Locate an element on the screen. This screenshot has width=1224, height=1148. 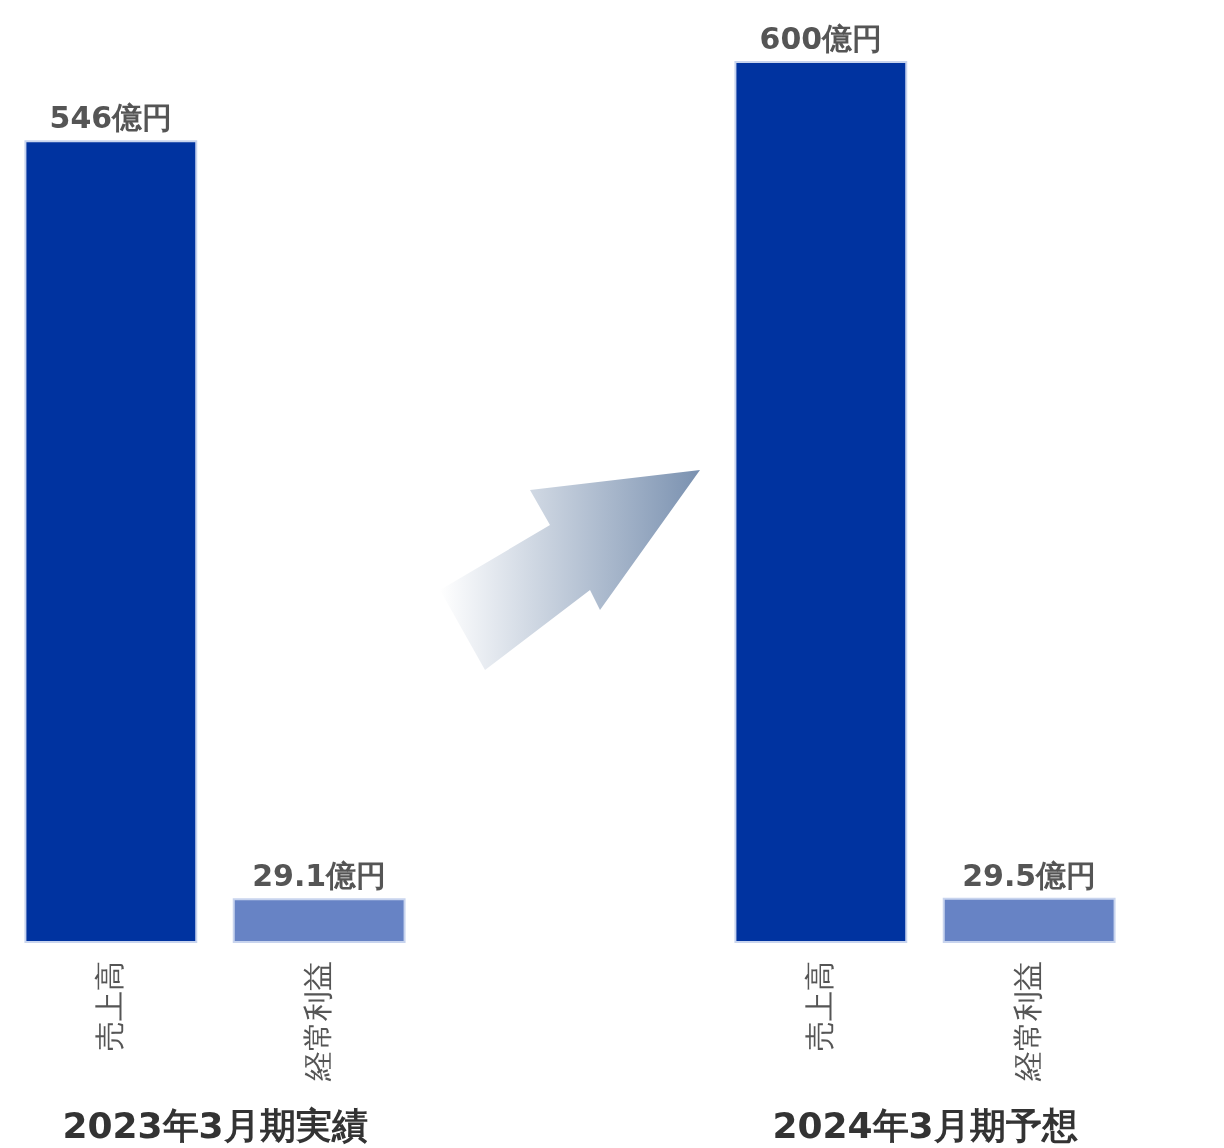
data-label: 600億円 is located at coordinates (821, 38).